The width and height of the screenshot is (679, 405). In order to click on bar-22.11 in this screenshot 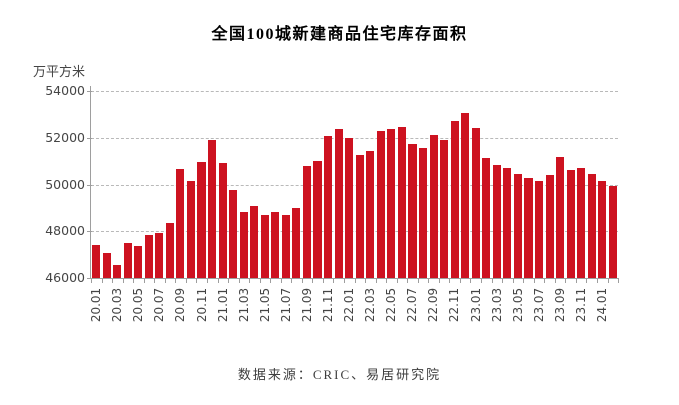, I will do `click(454, 199)`.